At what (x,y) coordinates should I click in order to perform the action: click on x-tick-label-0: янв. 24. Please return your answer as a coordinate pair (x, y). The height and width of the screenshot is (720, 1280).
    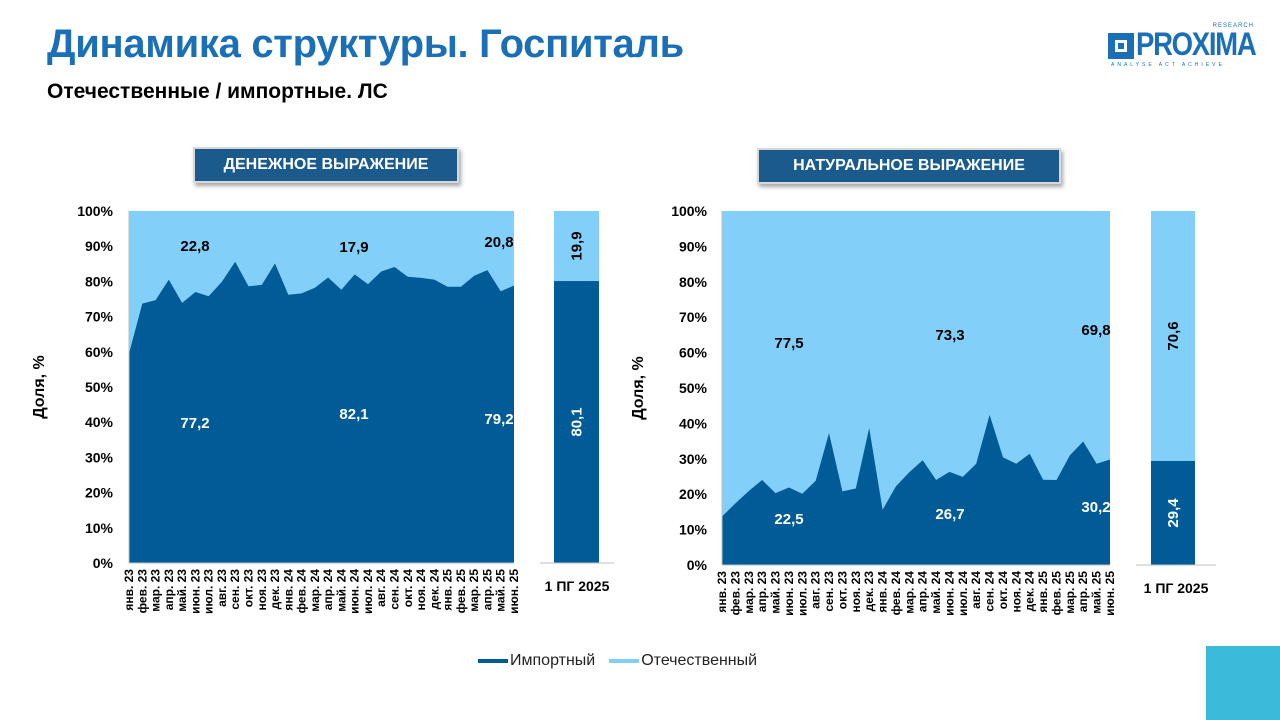
    Looking at the image, I should click on (288, 590).